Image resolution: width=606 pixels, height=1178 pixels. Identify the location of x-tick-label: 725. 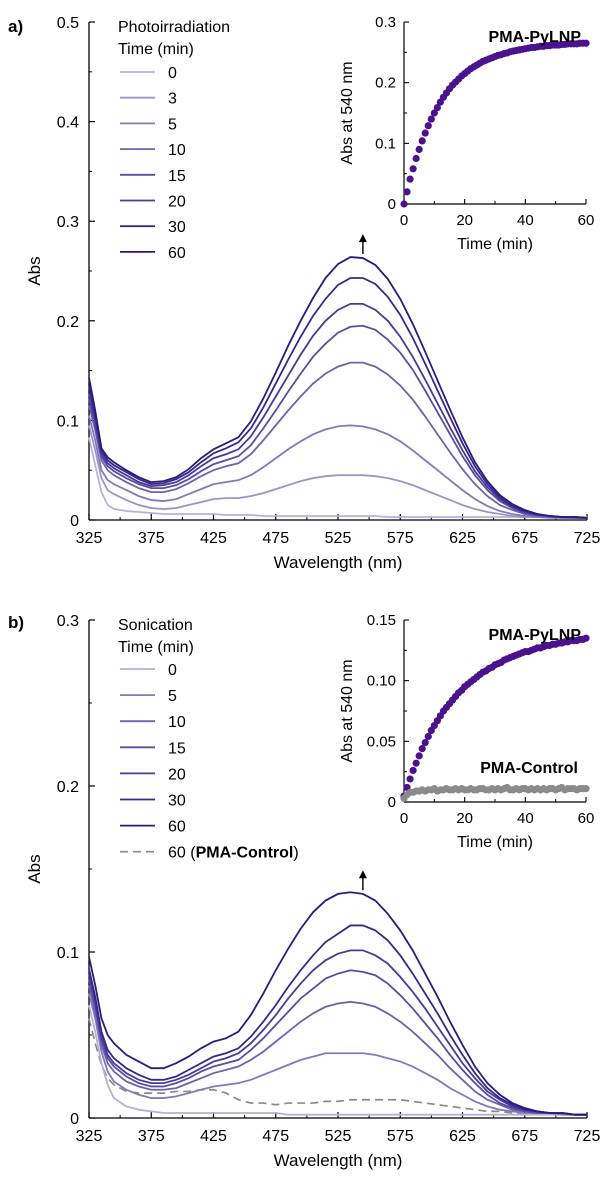
(587, 538).